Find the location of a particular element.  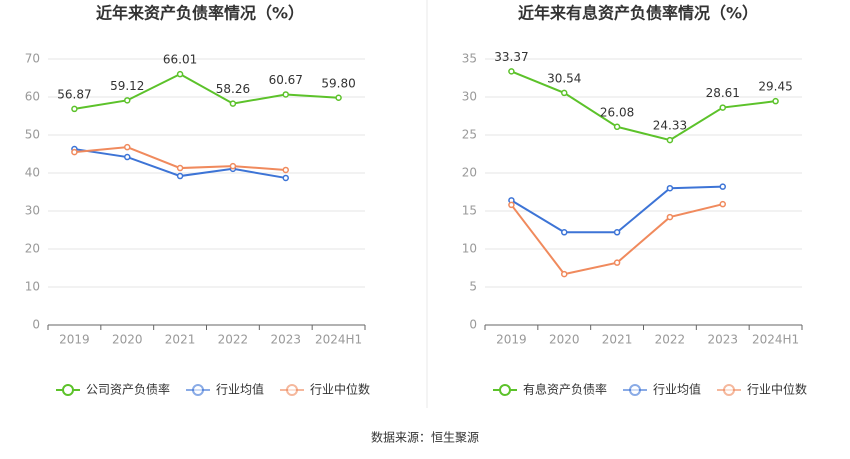

chart-title: 近年来有息资产负债率情况（%） is located at coordinates (638, 13).